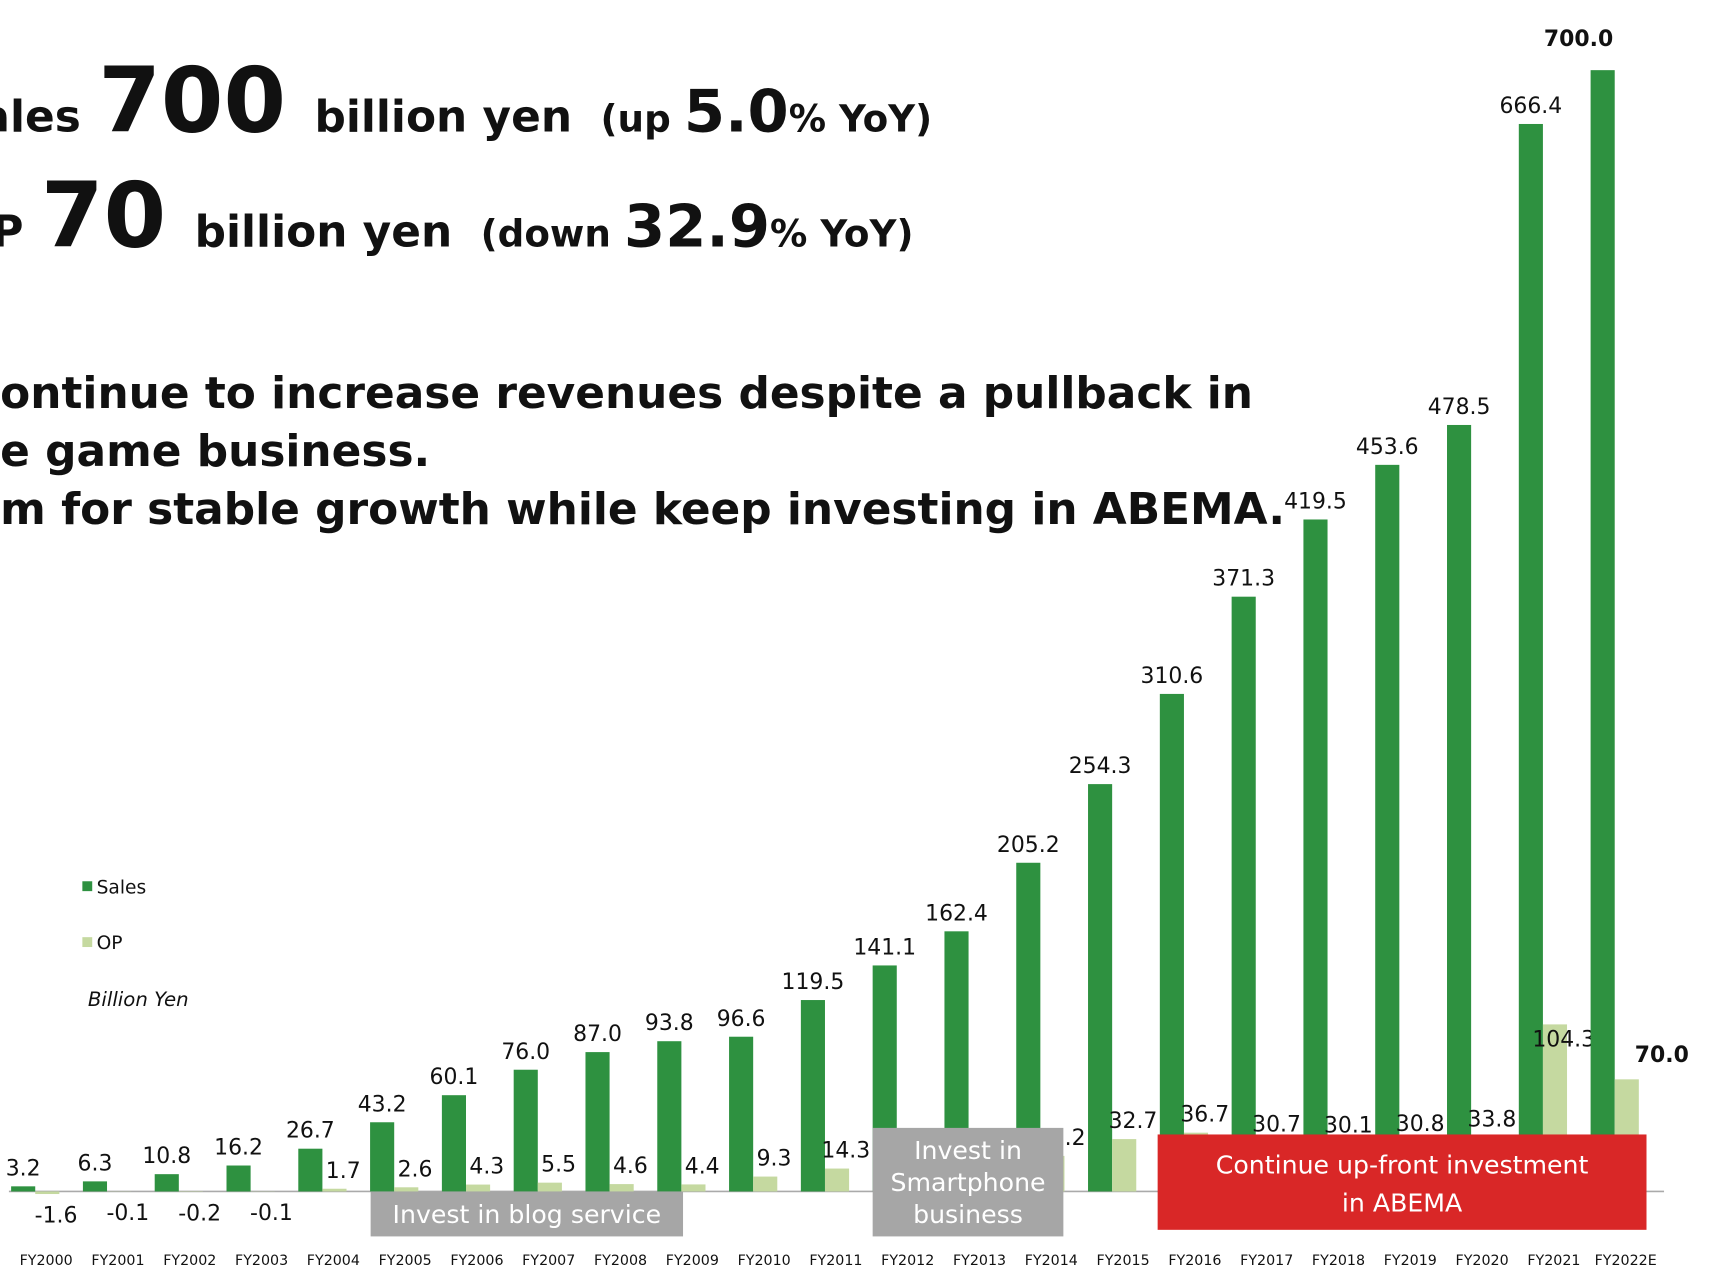  Describe the element at coordinates (1348, 1125) in the screenshot. I see `value-label: 30.1` at that location.